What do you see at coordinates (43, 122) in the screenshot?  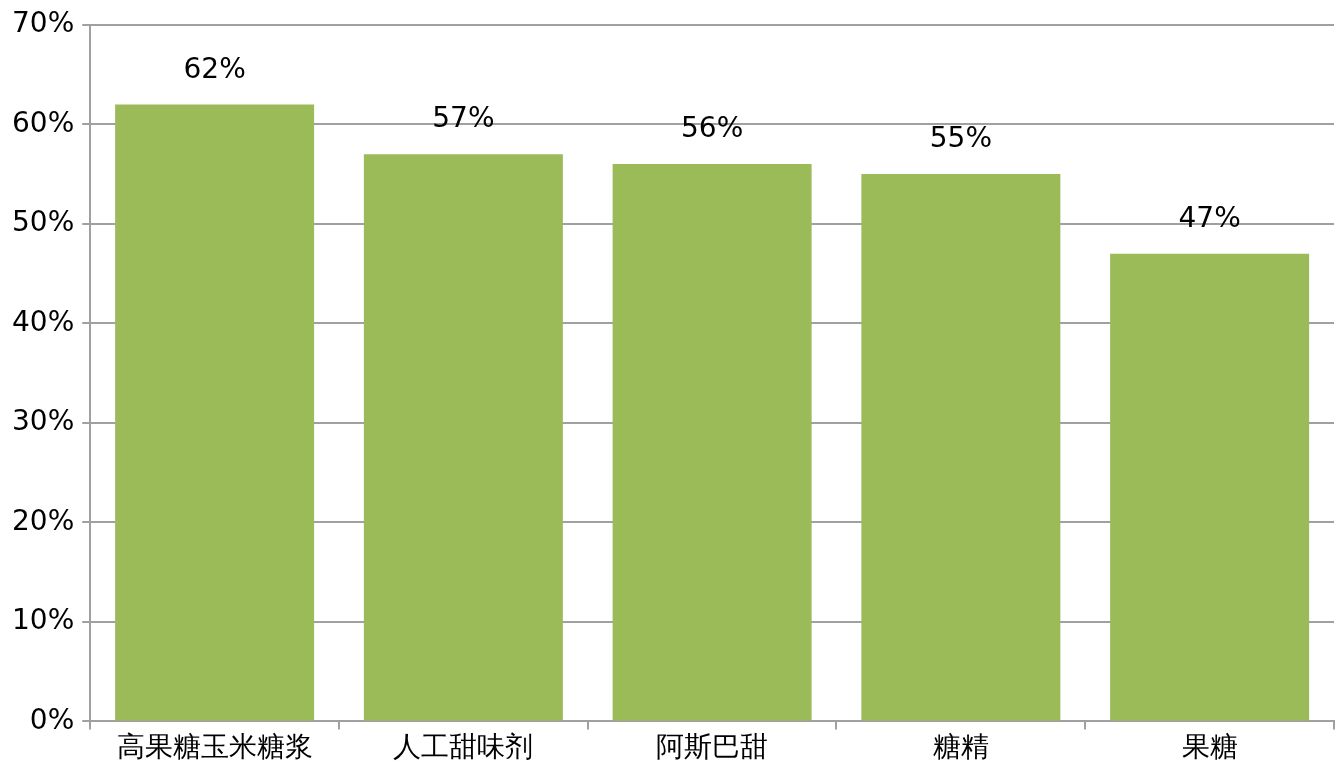 I see `y-tick-label: 60%` at bounding box center [43, 122].